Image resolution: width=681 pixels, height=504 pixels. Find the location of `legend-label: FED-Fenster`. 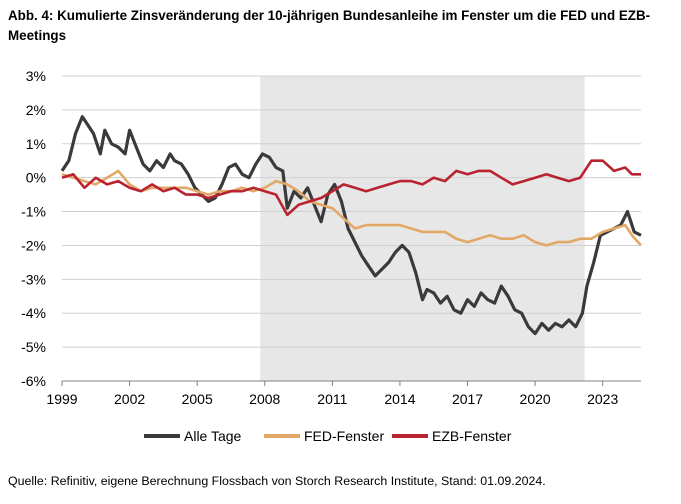

legend-label: FED-Fenster is located at coordinates (344, 436).